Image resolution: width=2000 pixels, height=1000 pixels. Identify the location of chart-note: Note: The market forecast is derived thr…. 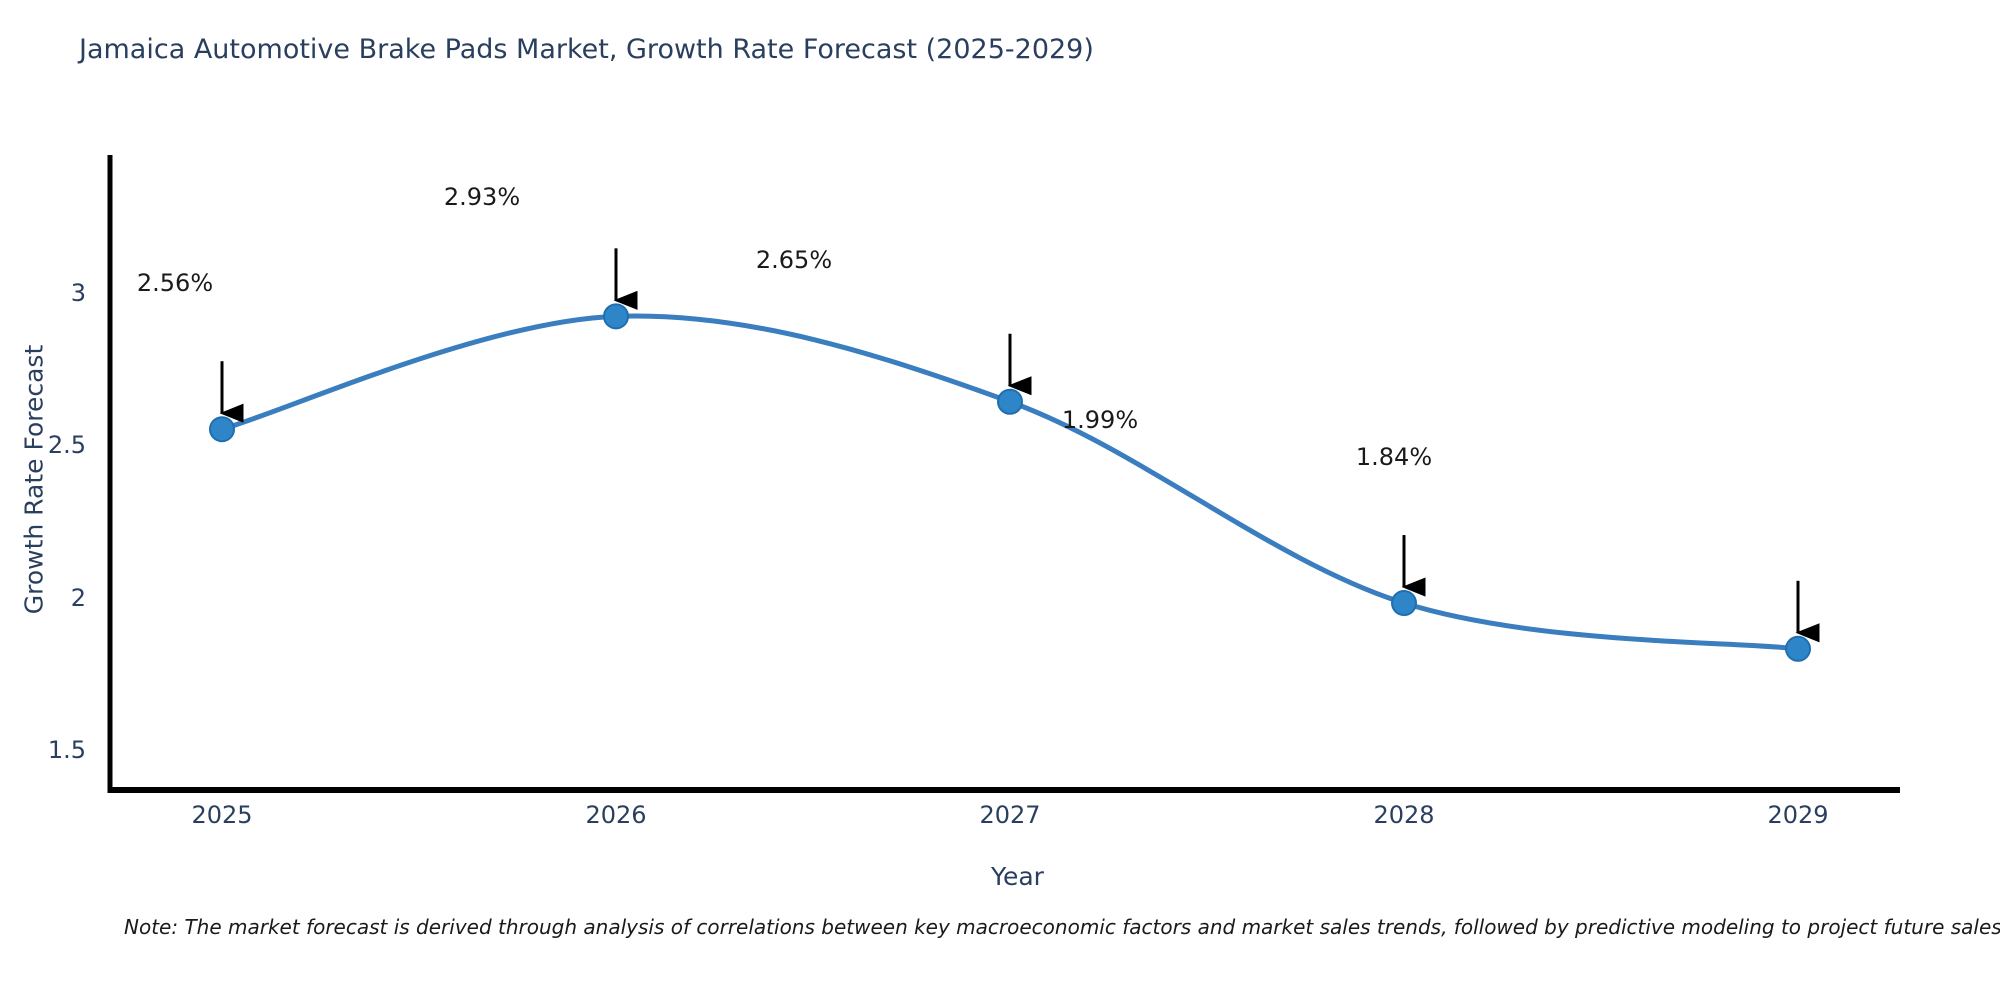
(1062, 927).